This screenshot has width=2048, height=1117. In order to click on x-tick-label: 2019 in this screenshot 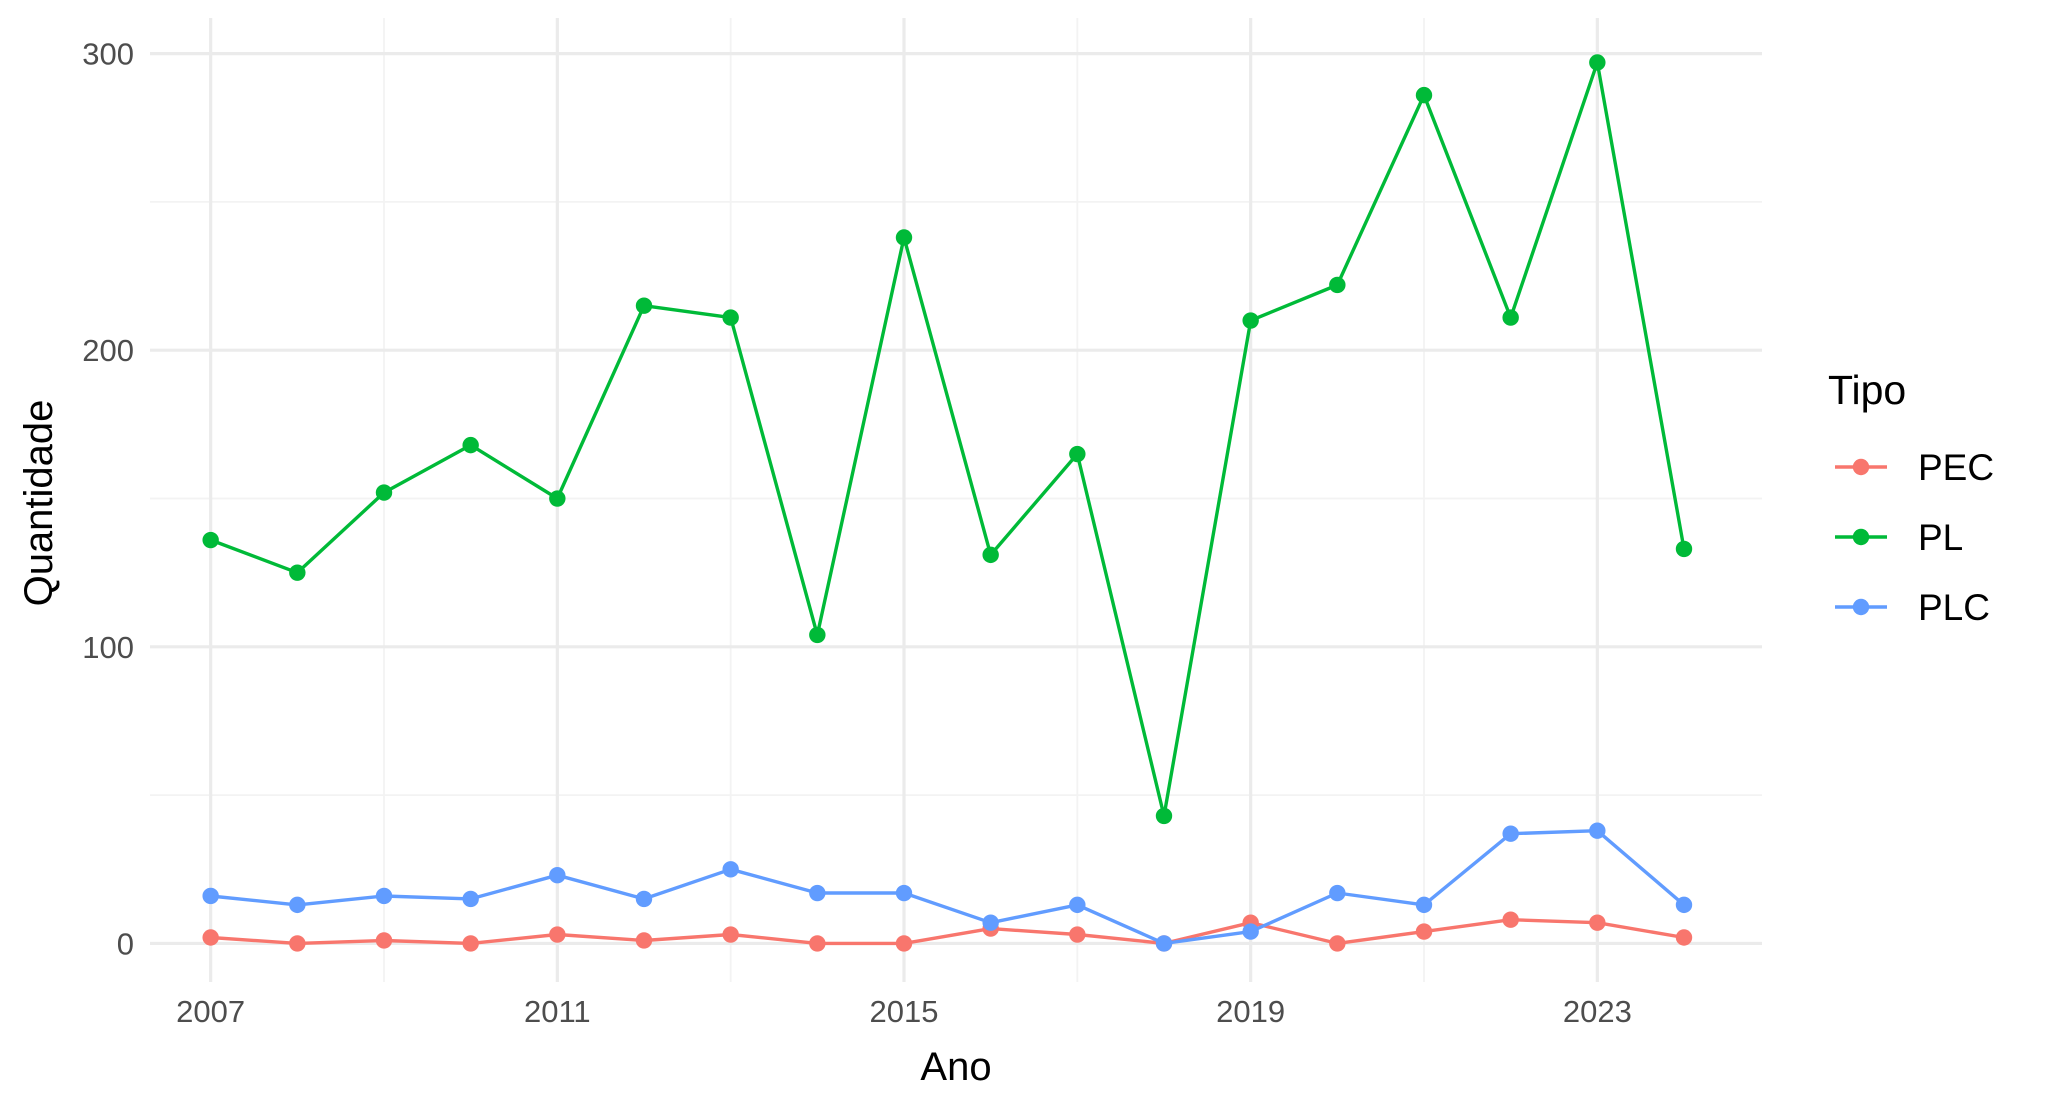, I will do `click(1250, 1011)`.